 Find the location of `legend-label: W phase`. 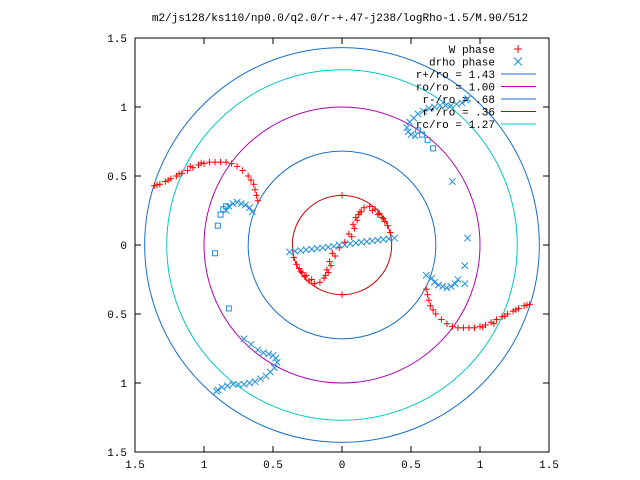

legend-label: W phase is located at coordinates (472, 51).